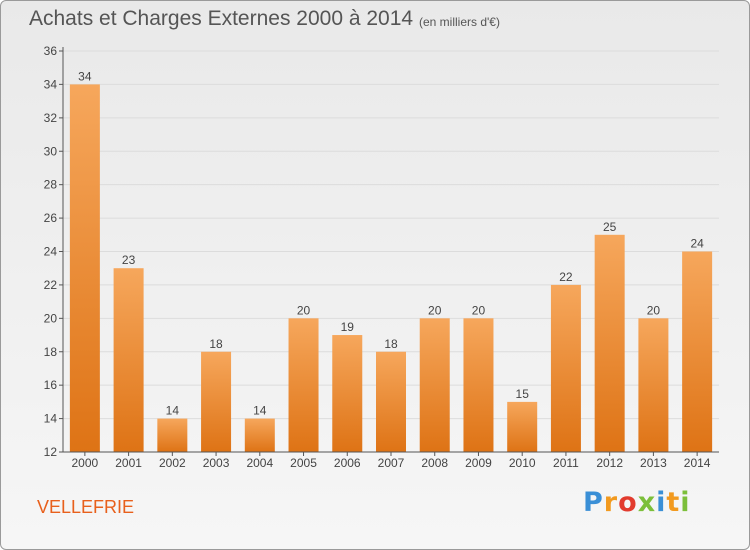  I want to click on logo-letter: P, so click(593, 502).